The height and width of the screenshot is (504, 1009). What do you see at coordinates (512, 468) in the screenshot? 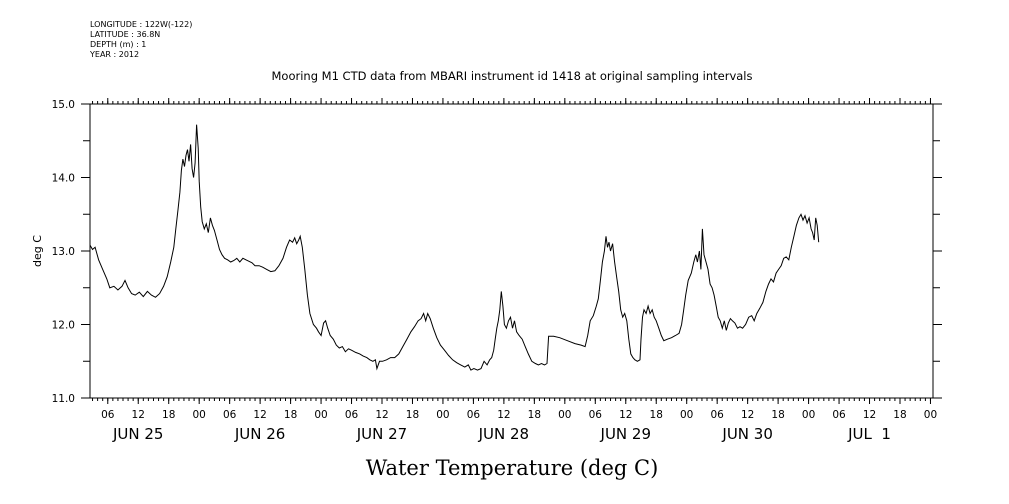
I see `x-axis-label: Water Temperature (deg C)` at bounding box center [512, 468].